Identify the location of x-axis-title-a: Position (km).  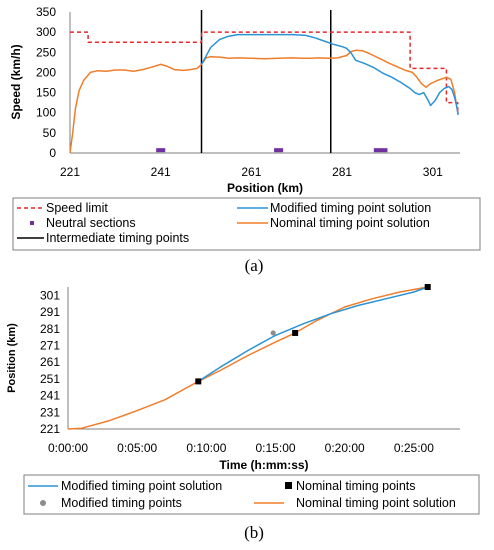
(265, 188).